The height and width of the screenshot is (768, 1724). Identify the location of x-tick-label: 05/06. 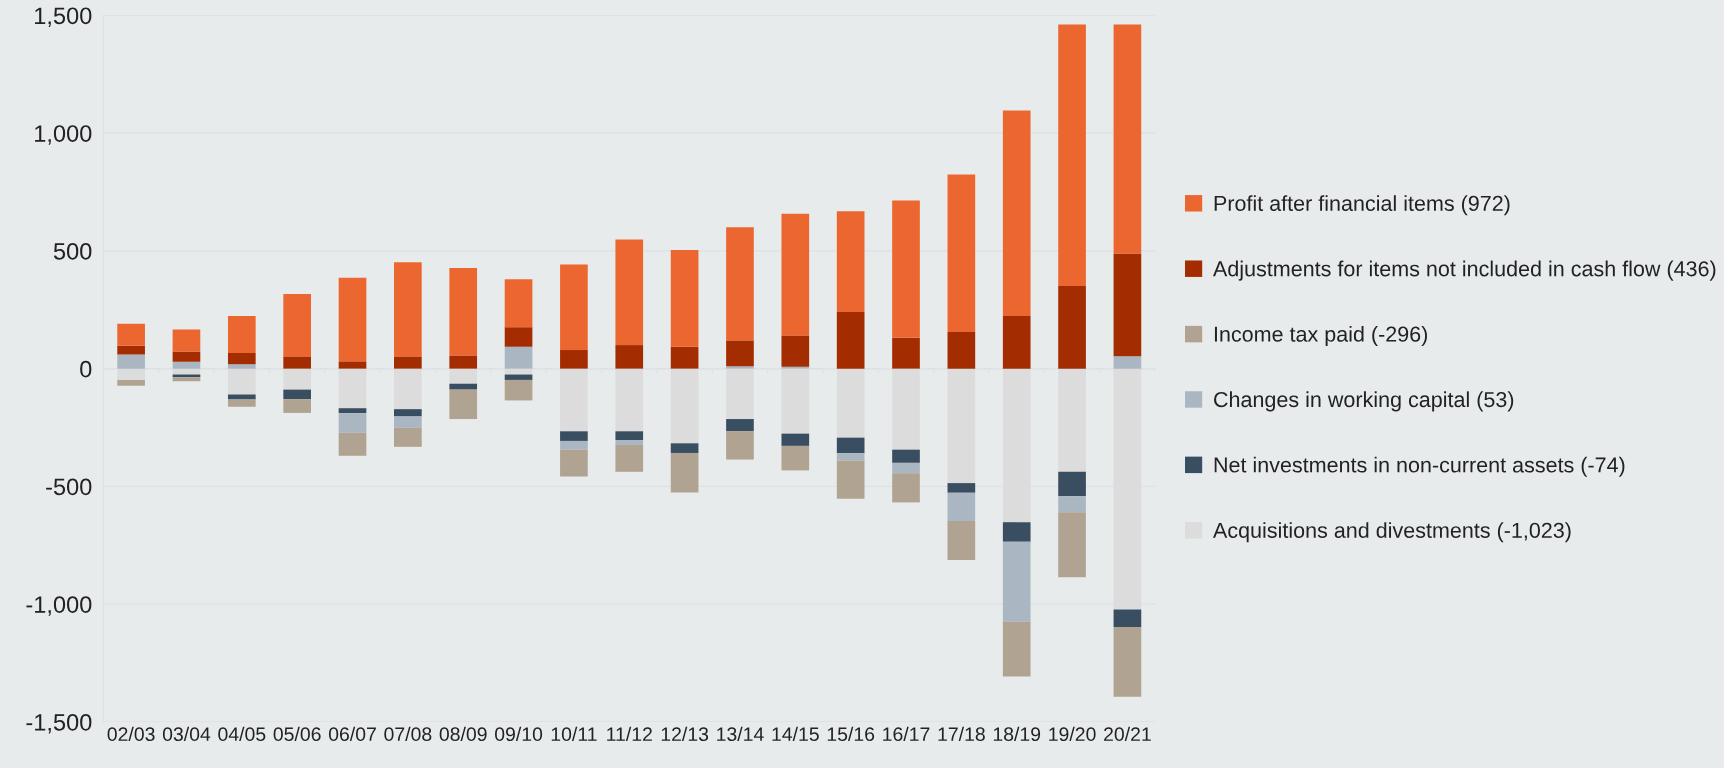
(297, 734).